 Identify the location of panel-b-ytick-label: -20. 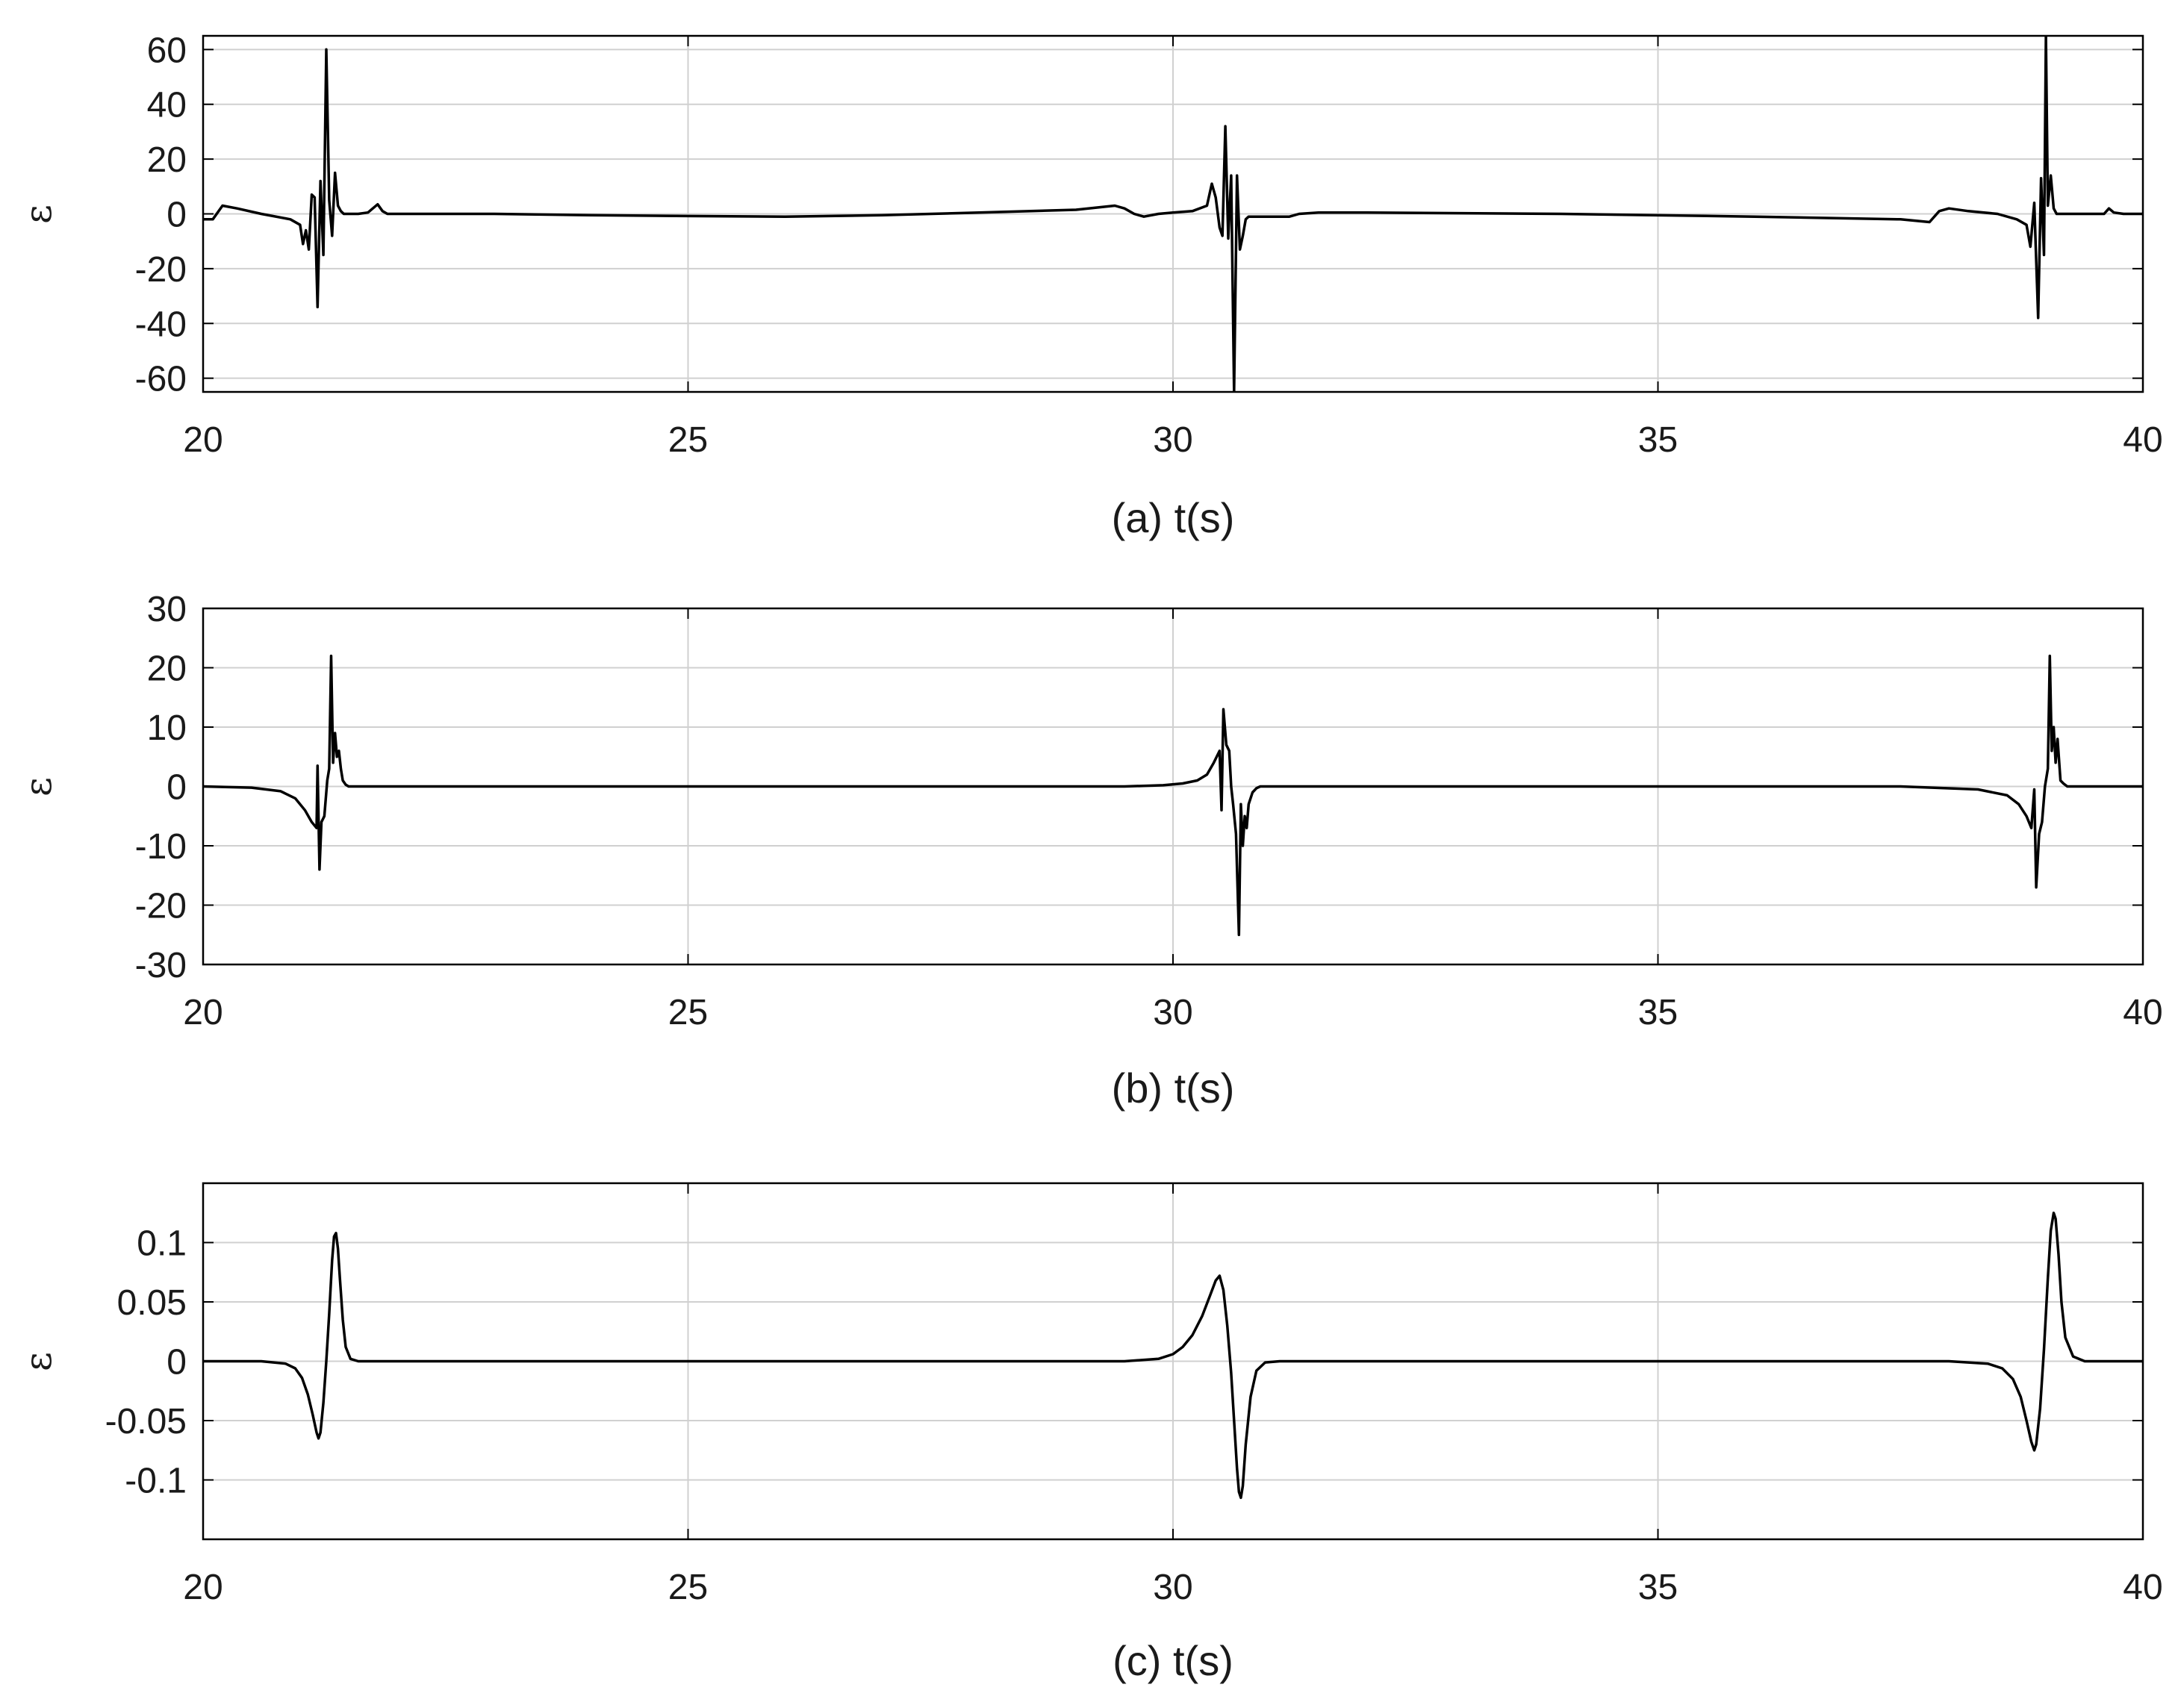
(161, 906).